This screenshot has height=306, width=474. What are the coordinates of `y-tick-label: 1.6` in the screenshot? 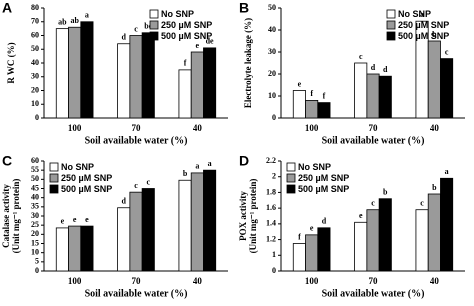 It's located at (271, 207).